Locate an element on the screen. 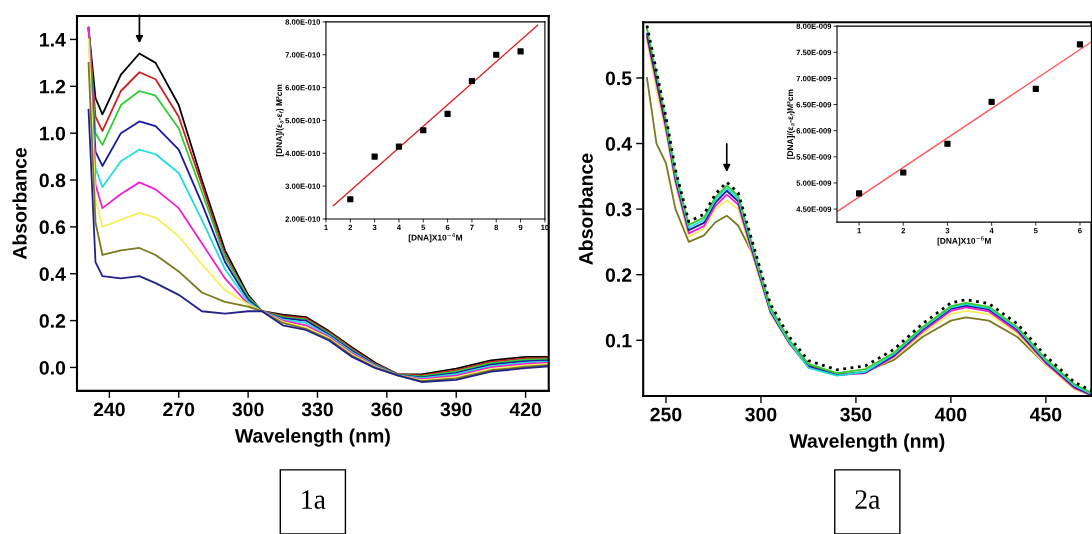 The width and height of the screenshot is (1092, 534). x-tick-label: 360 is located at coordinates (387, 409).